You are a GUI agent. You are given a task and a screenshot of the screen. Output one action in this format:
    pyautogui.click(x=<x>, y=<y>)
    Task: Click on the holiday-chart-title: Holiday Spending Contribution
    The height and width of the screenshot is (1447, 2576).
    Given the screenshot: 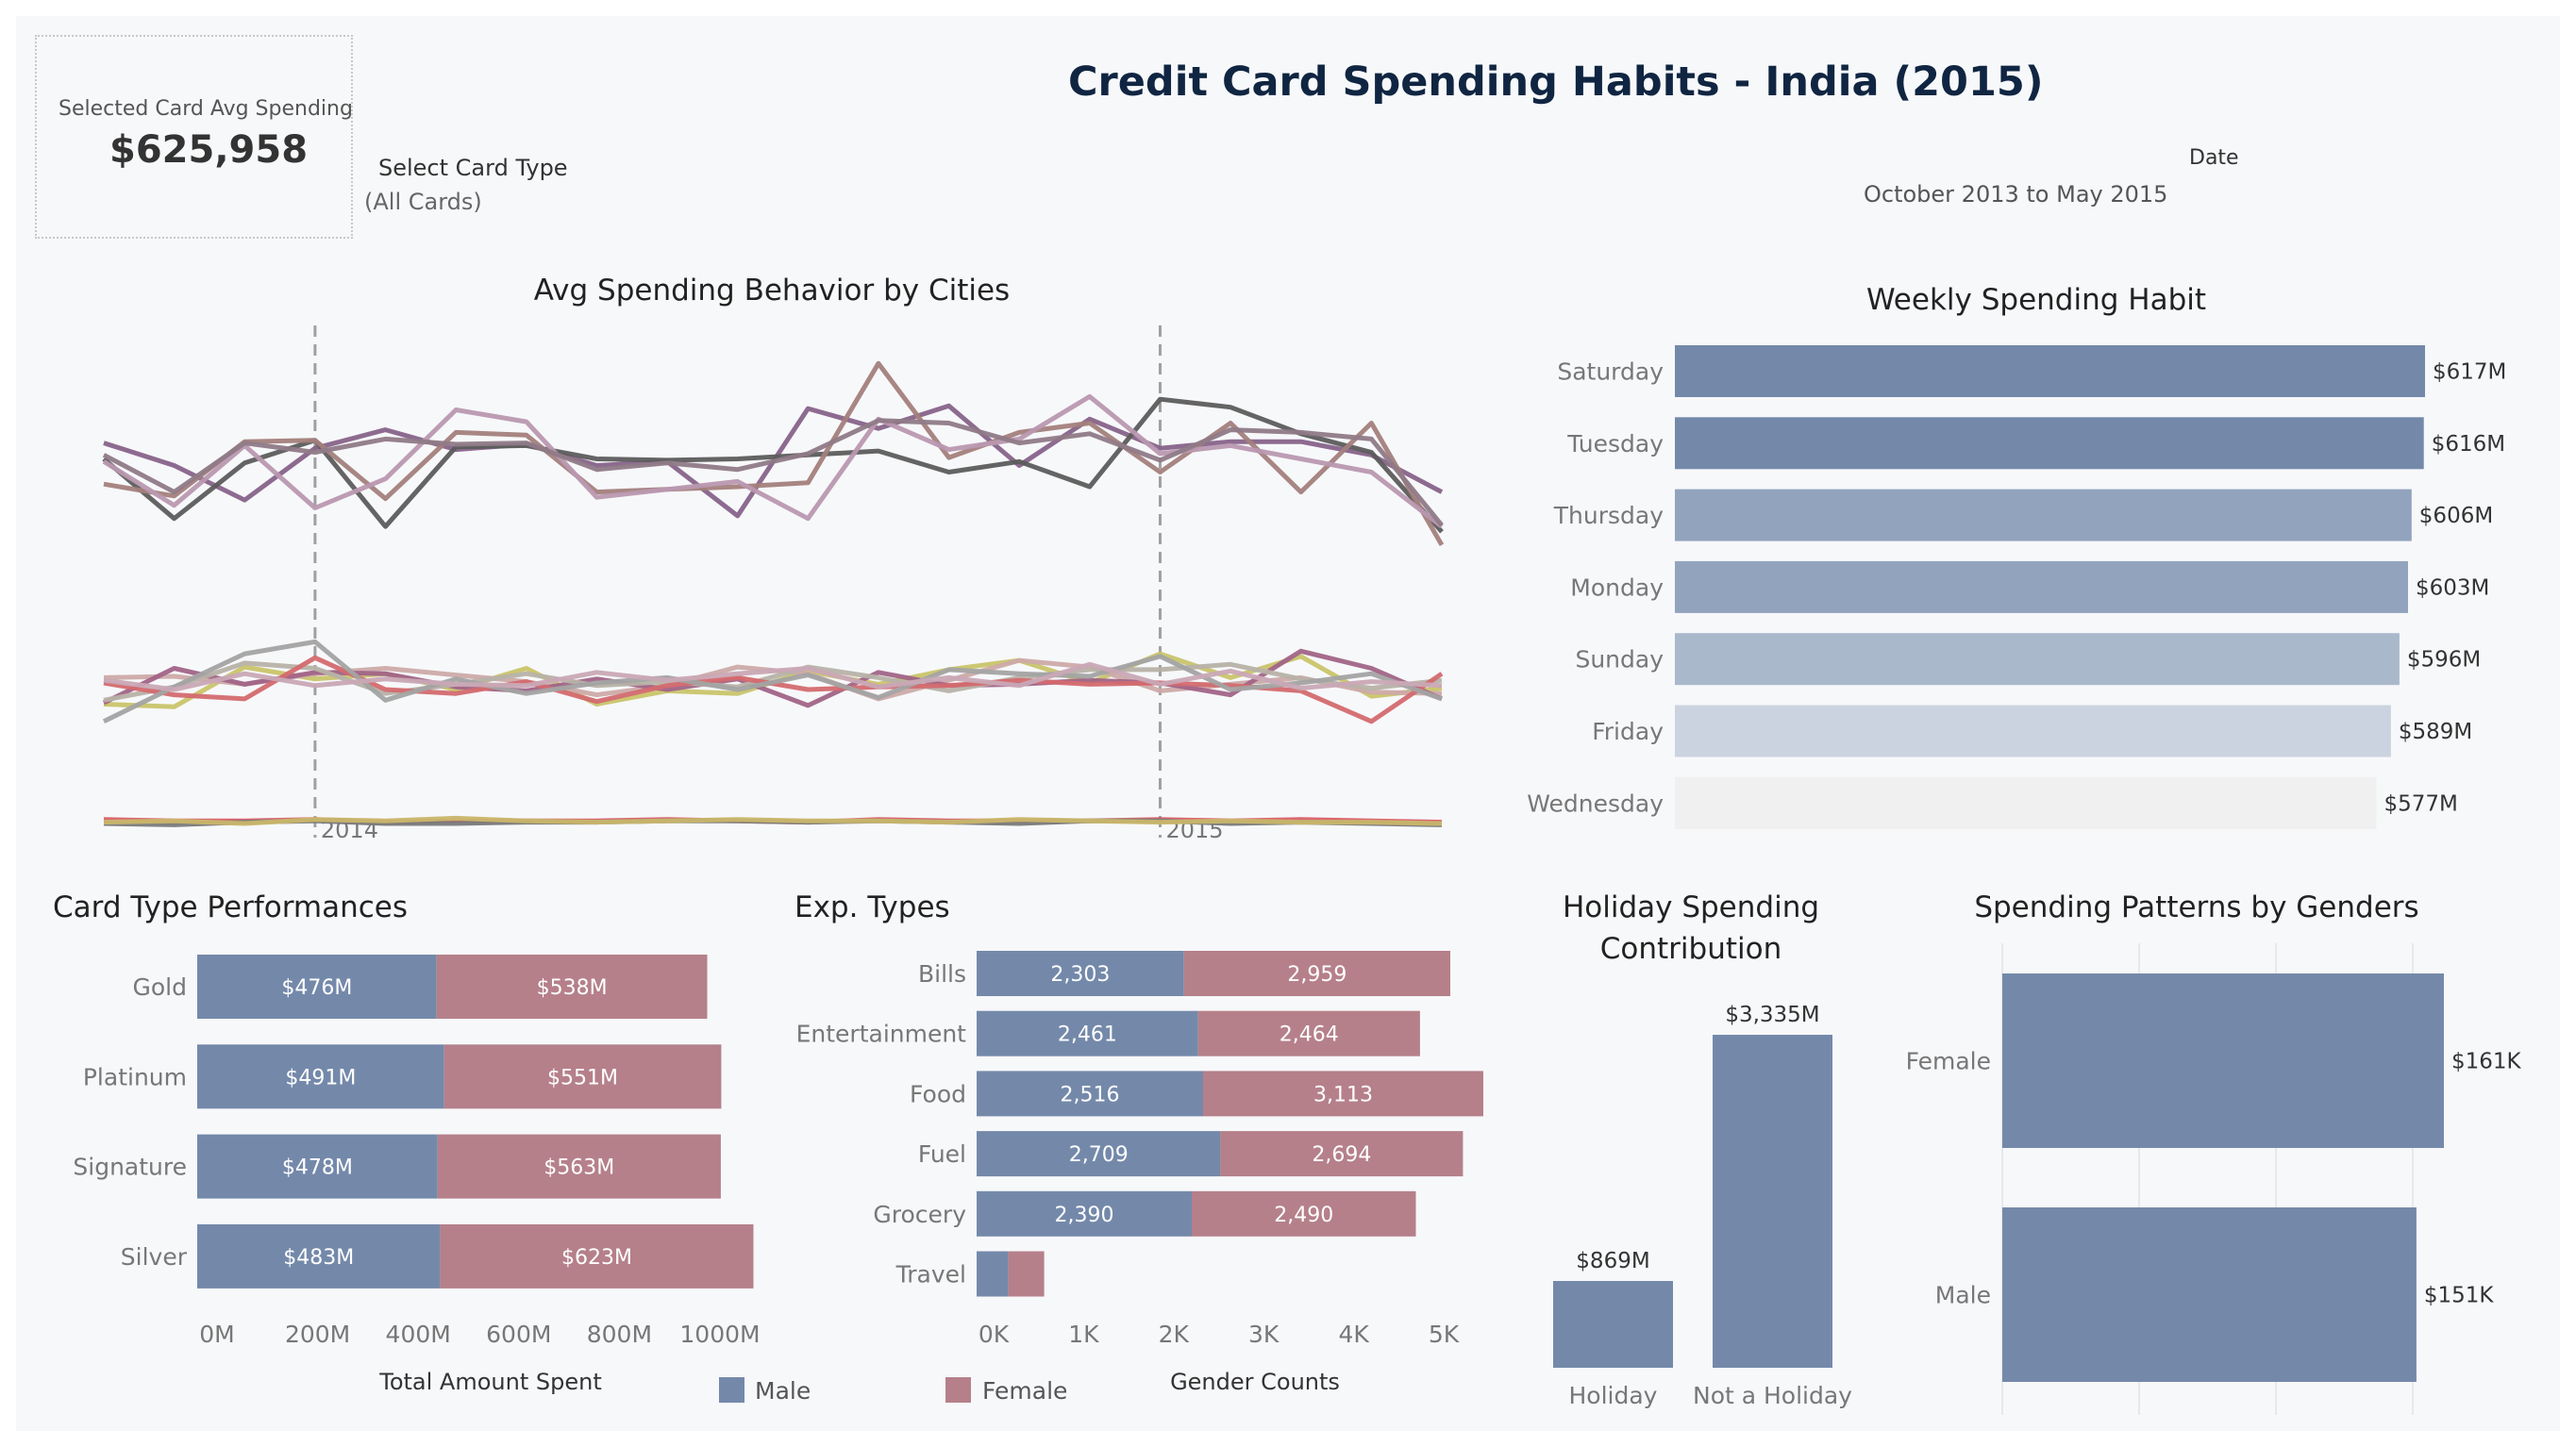 What is the action you would take?
    pyautogui.click(x=1691, y=928)
    